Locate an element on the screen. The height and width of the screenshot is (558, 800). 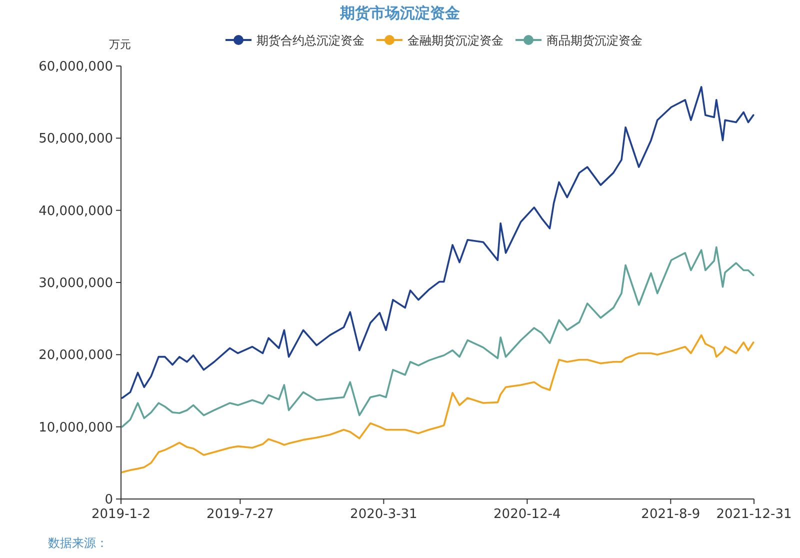
legend-label: 期货合约总沉淀资金 is located at coordinates (310, 41).